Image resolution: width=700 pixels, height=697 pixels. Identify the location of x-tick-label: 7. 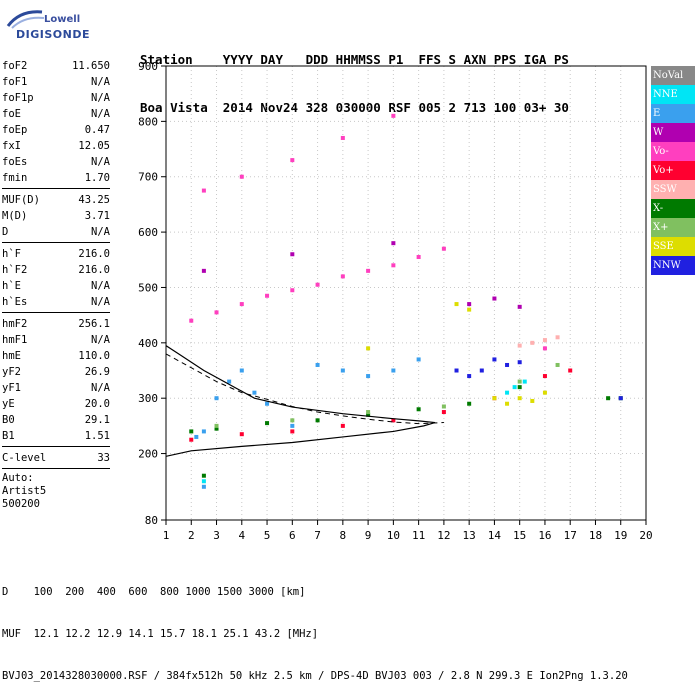
(317, 535).